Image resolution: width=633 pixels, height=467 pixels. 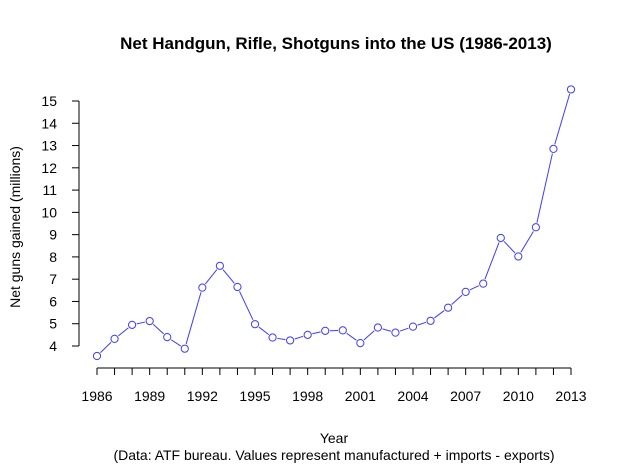 What do you see at coordinates (413, 326) in the screenshot?
I see `data-point-2004` at bounding box center [413, 326].